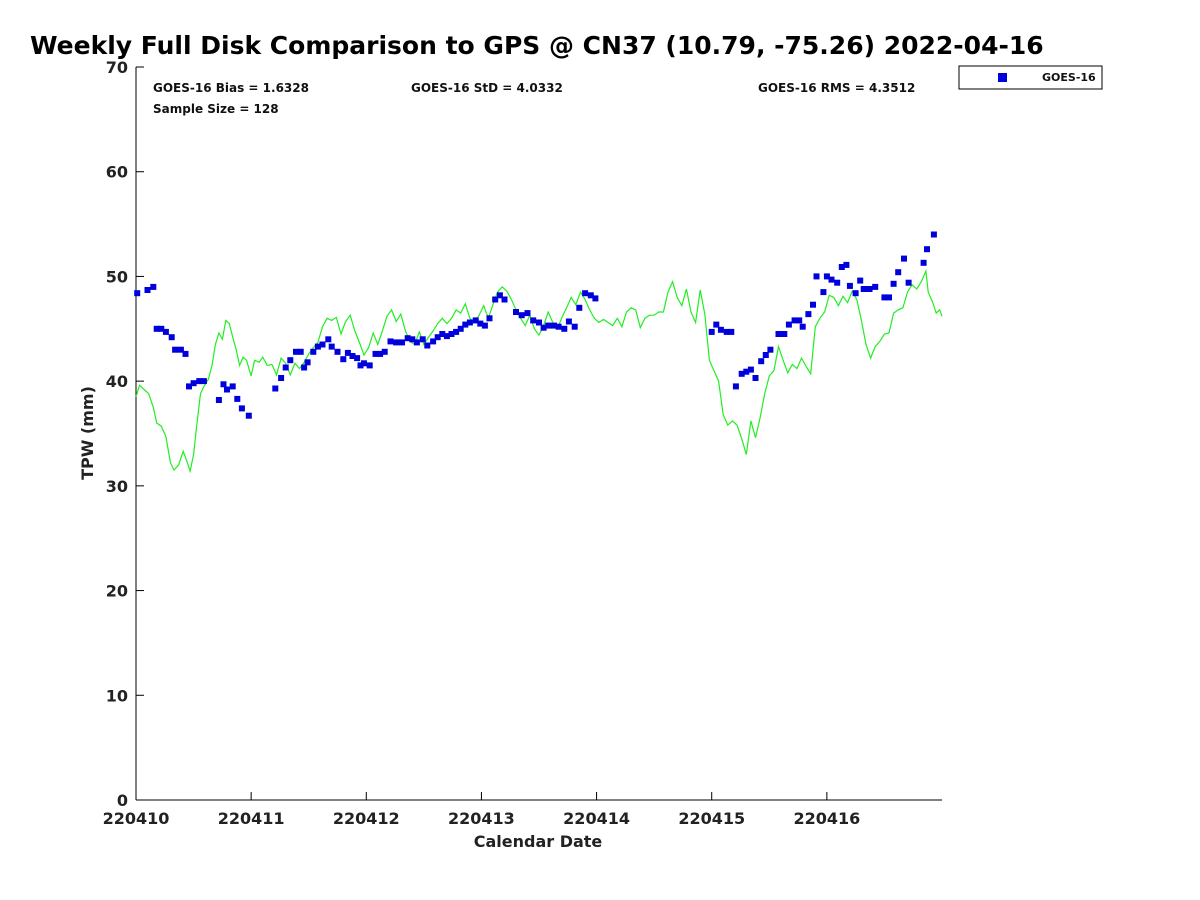 The height and width of the screenshot is (900, 1200). I want to click on x-axis-label: Calendar Date, so click(538, 841).